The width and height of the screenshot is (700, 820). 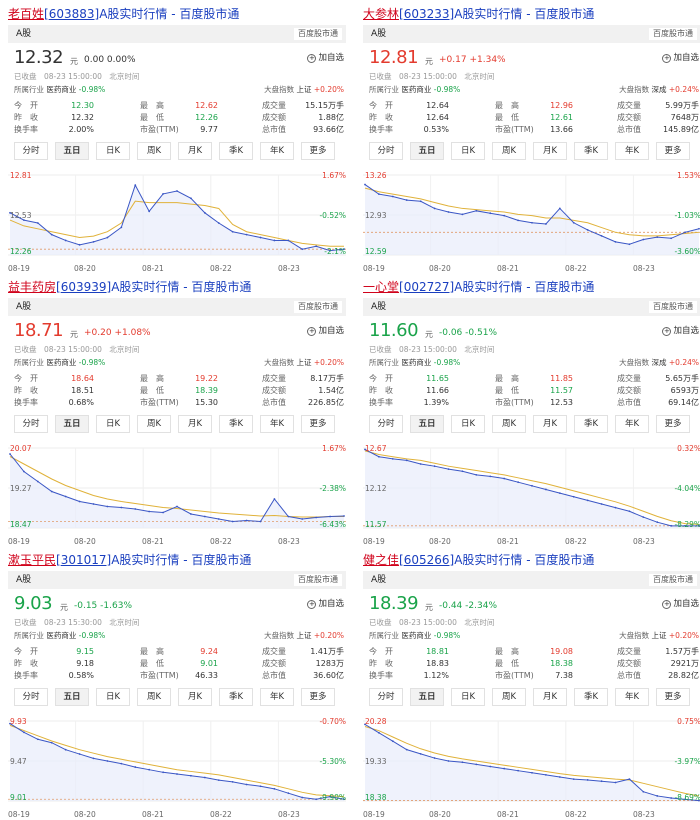 What do you see at coordinates (426, 560) in the screenshot?
I see `stock-code: 605266` at bounding box center [426, 560].